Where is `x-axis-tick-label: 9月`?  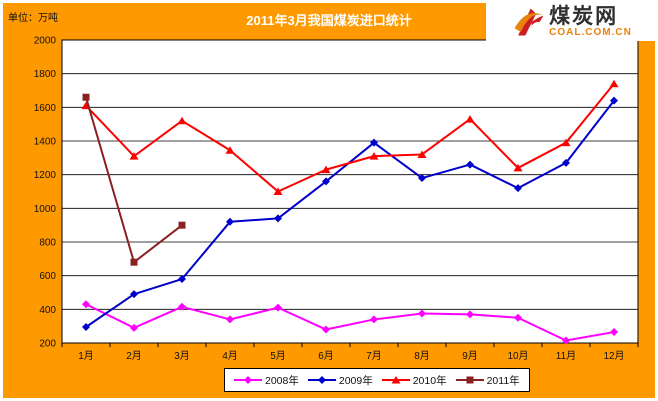 x-axis-tick-label: 9月 is located at coordinates (470, 356).